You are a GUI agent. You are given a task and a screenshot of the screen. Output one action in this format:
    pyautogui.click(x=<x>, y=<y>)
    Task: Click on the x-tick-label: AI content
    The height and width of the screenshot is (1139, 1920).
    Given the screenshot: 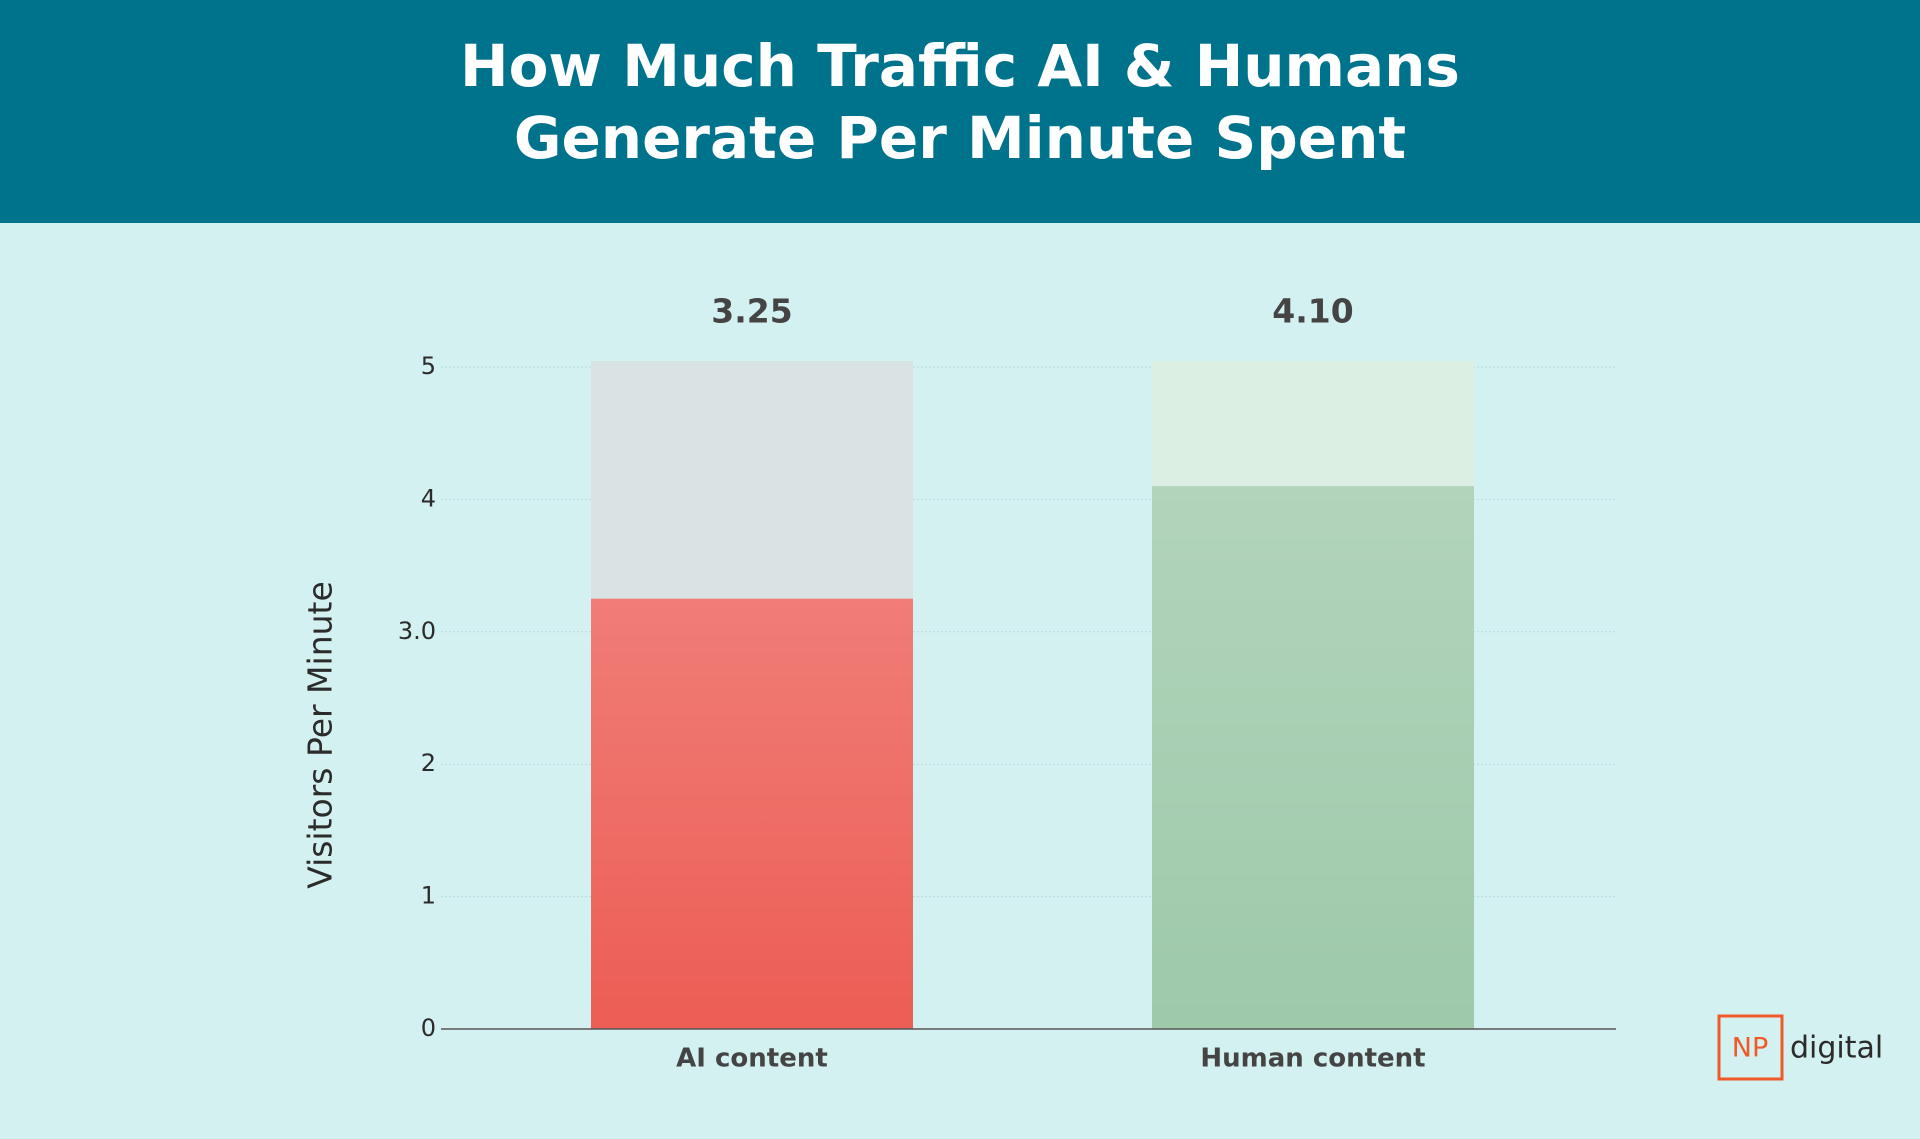 What is the action you would take?
    pyautogui.click(x=752, y=1059)
    